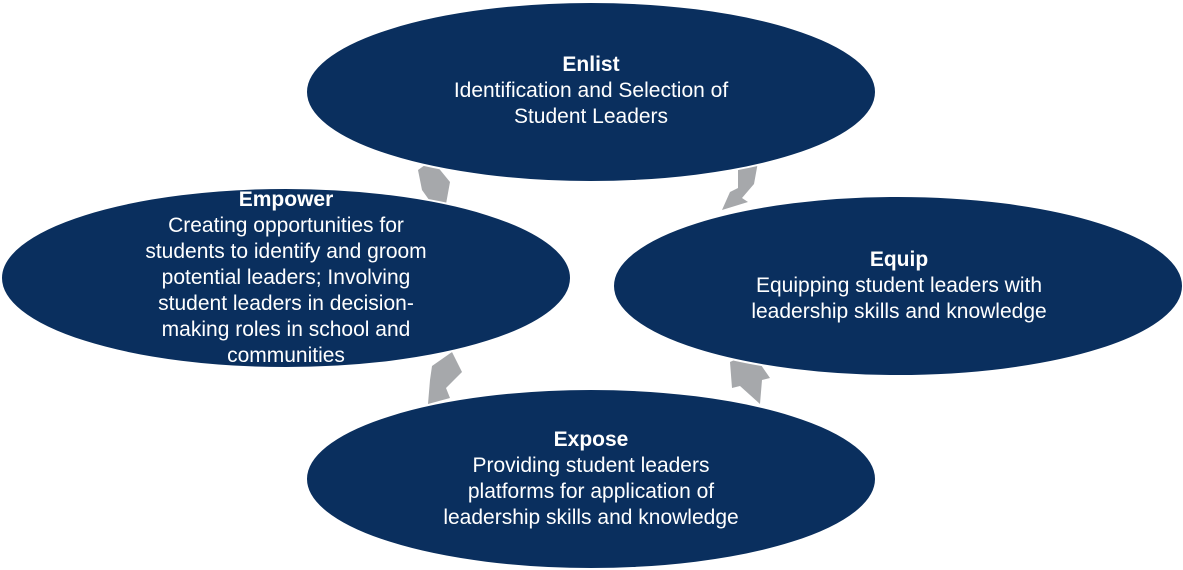  What do you see at coordinates (591, 491) in the screenshot?
I see `node-description-line: platforms for application of` at bounding box center [591, 491].